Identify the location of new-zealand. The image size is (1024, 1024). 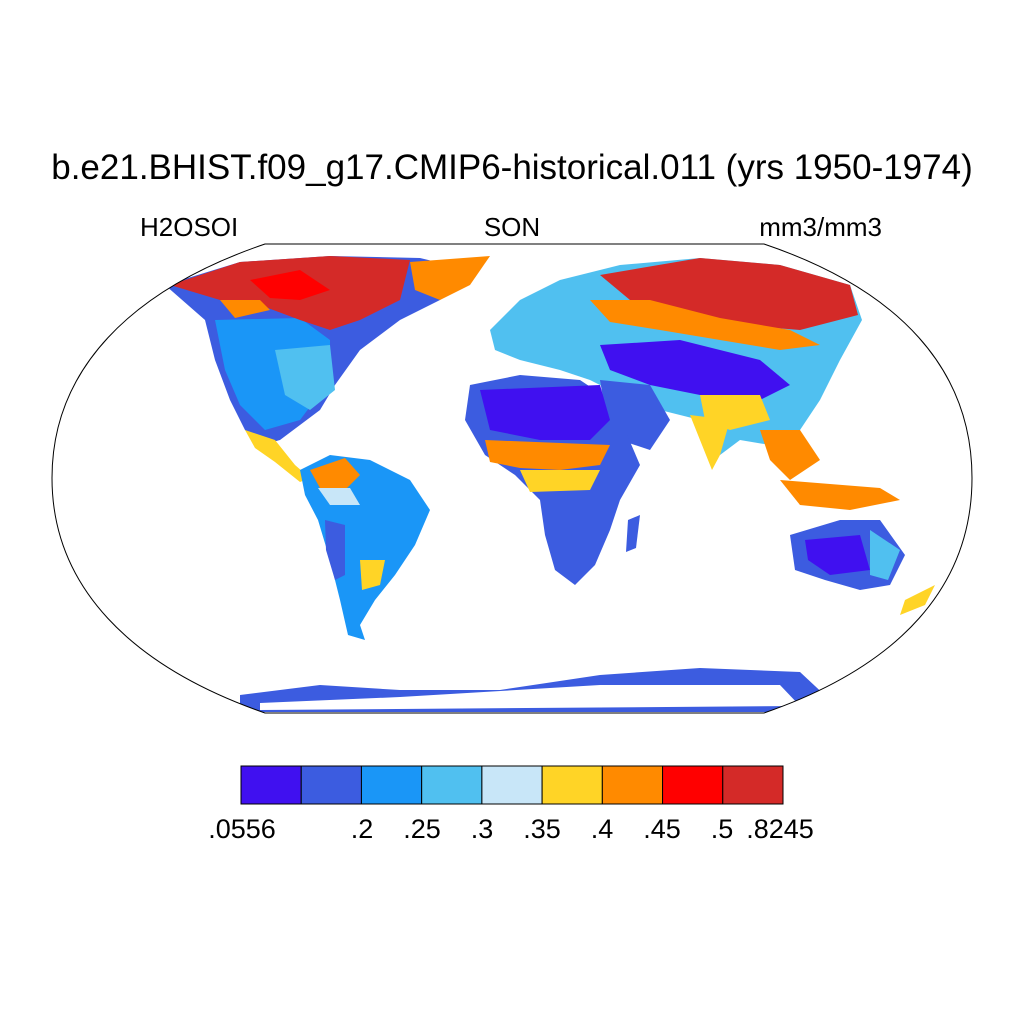
(917, 600).